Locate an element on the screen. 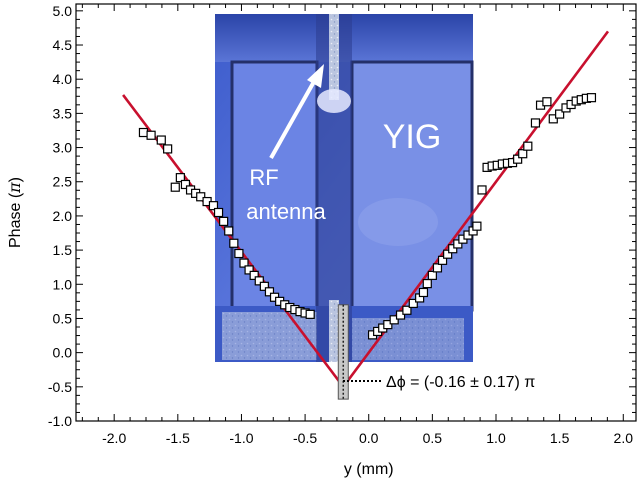 Image resolution: width=643 pixels, height=485 pixels. y-tick-label: 5.0 is located at coordinates (63, 11).